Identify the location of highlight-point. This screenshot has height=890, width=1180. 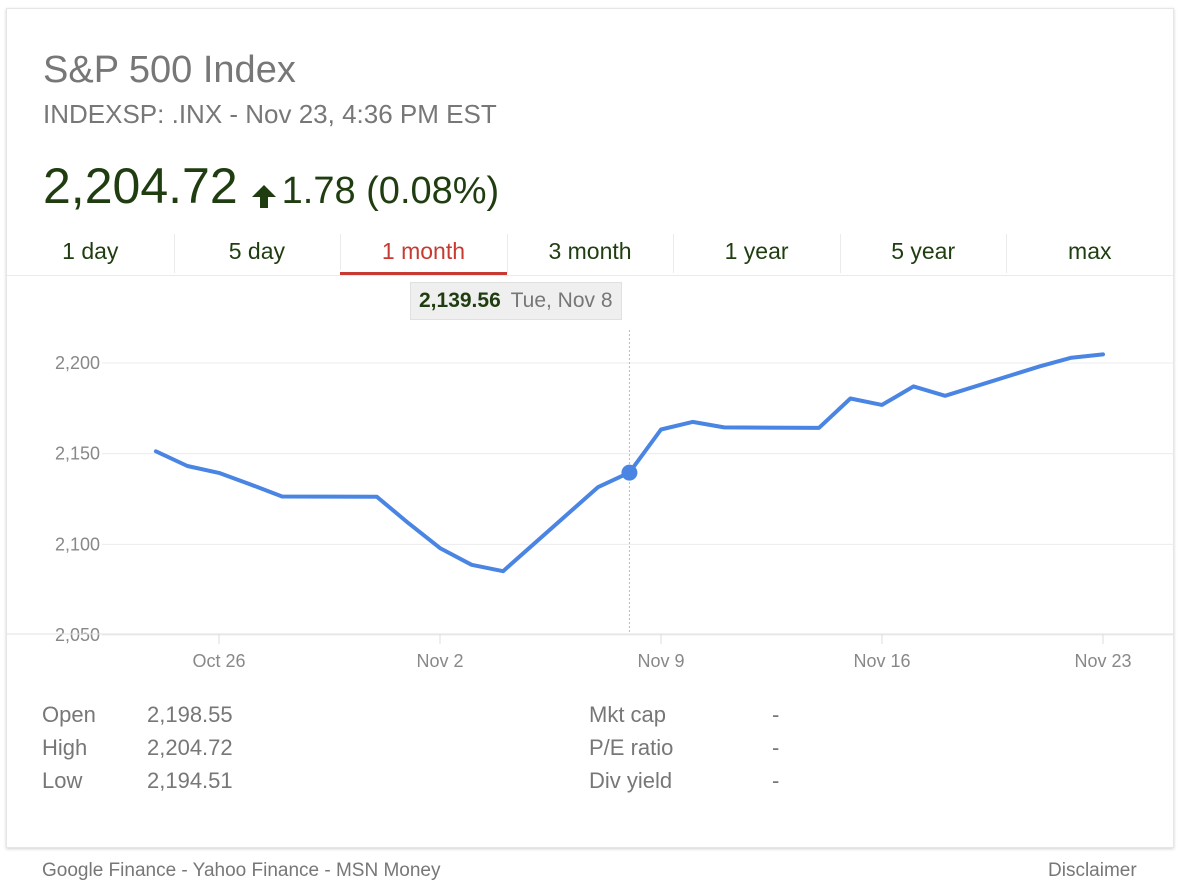
(629, 472).